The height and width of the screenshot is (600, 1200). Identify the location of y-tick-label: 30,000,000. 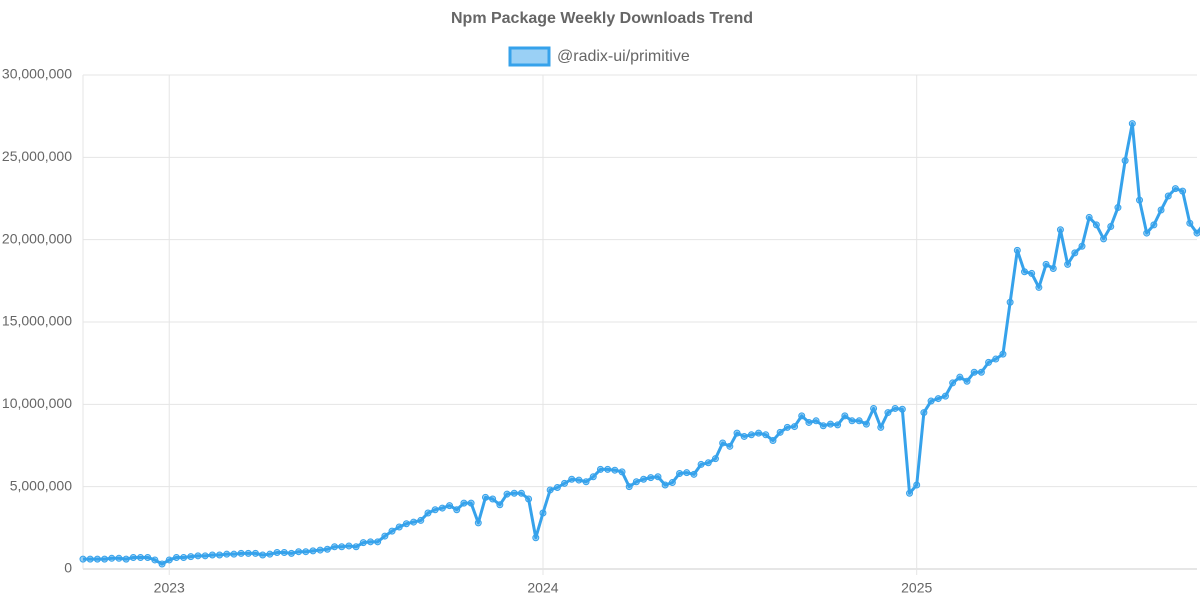
(37, 74).